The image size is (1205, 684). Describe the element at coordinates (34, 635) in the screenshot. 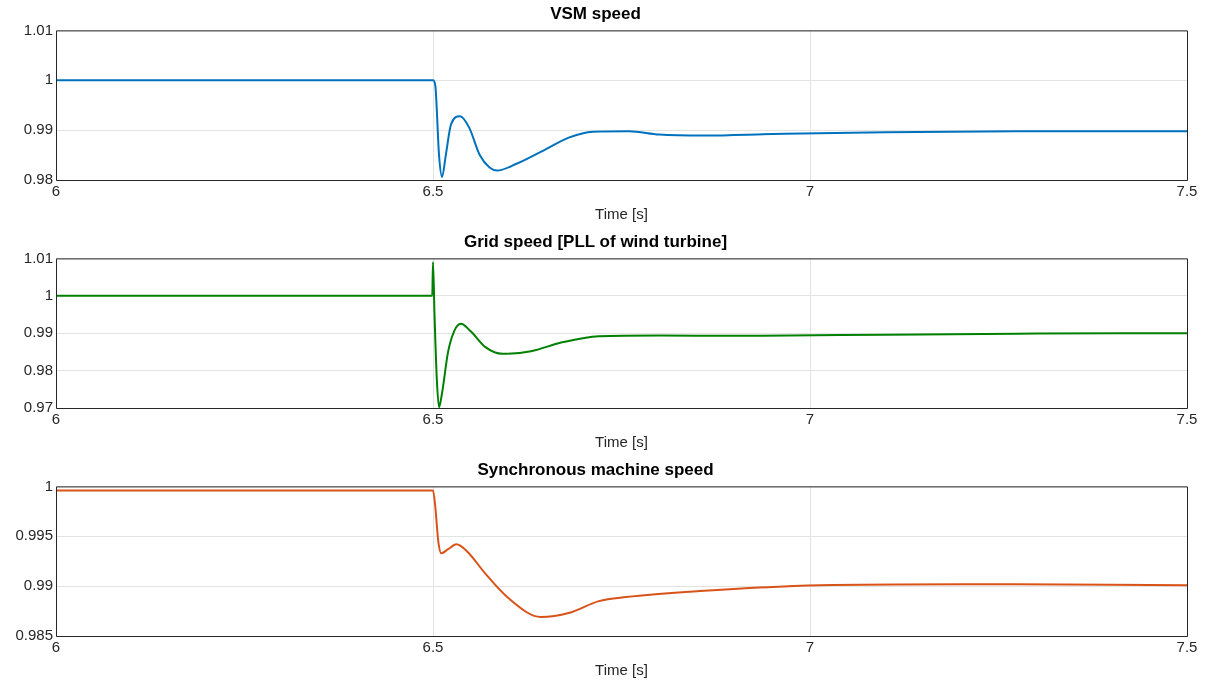

I see `y-tick-label: 0.985` at that location.